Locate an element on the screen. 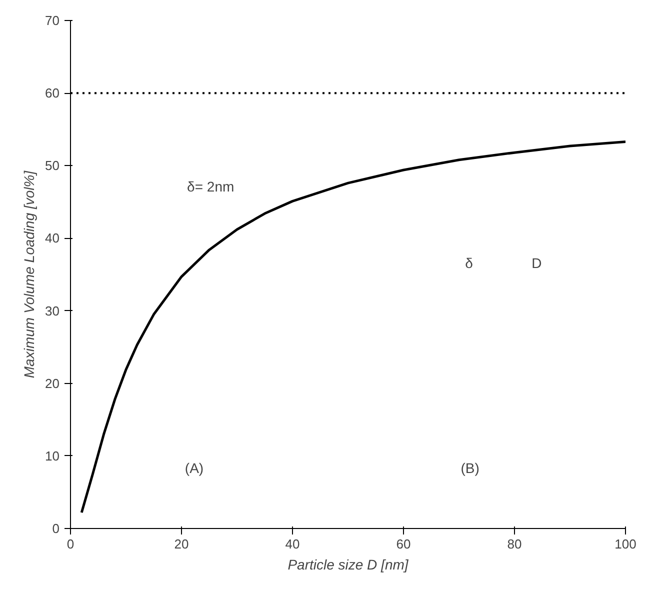  y-tick-label: 20 is located at coordinates (52, 383).